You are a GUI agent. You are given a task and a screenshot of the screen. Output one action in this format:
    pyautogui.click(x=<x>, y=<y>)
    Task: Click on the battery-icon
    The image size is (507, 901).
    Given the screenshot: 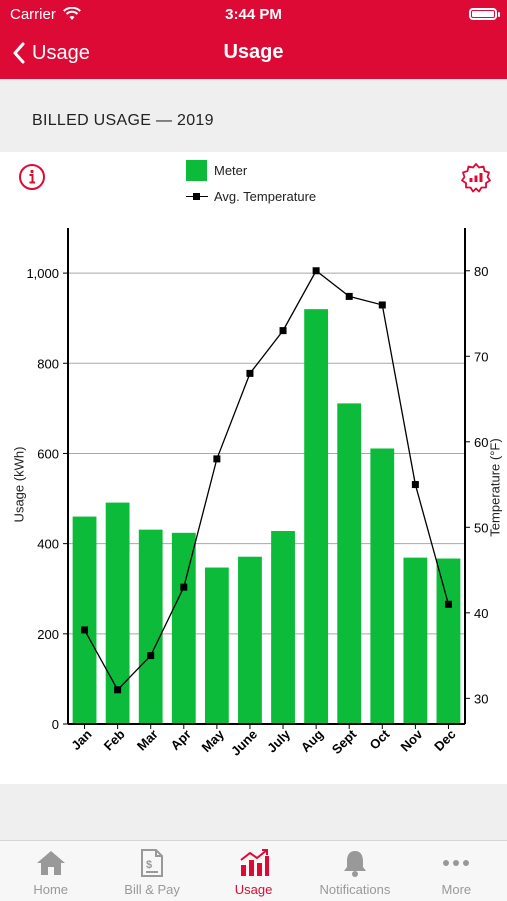 What is the action you would take?
    pyautogui.click(x=484, y=14)
    